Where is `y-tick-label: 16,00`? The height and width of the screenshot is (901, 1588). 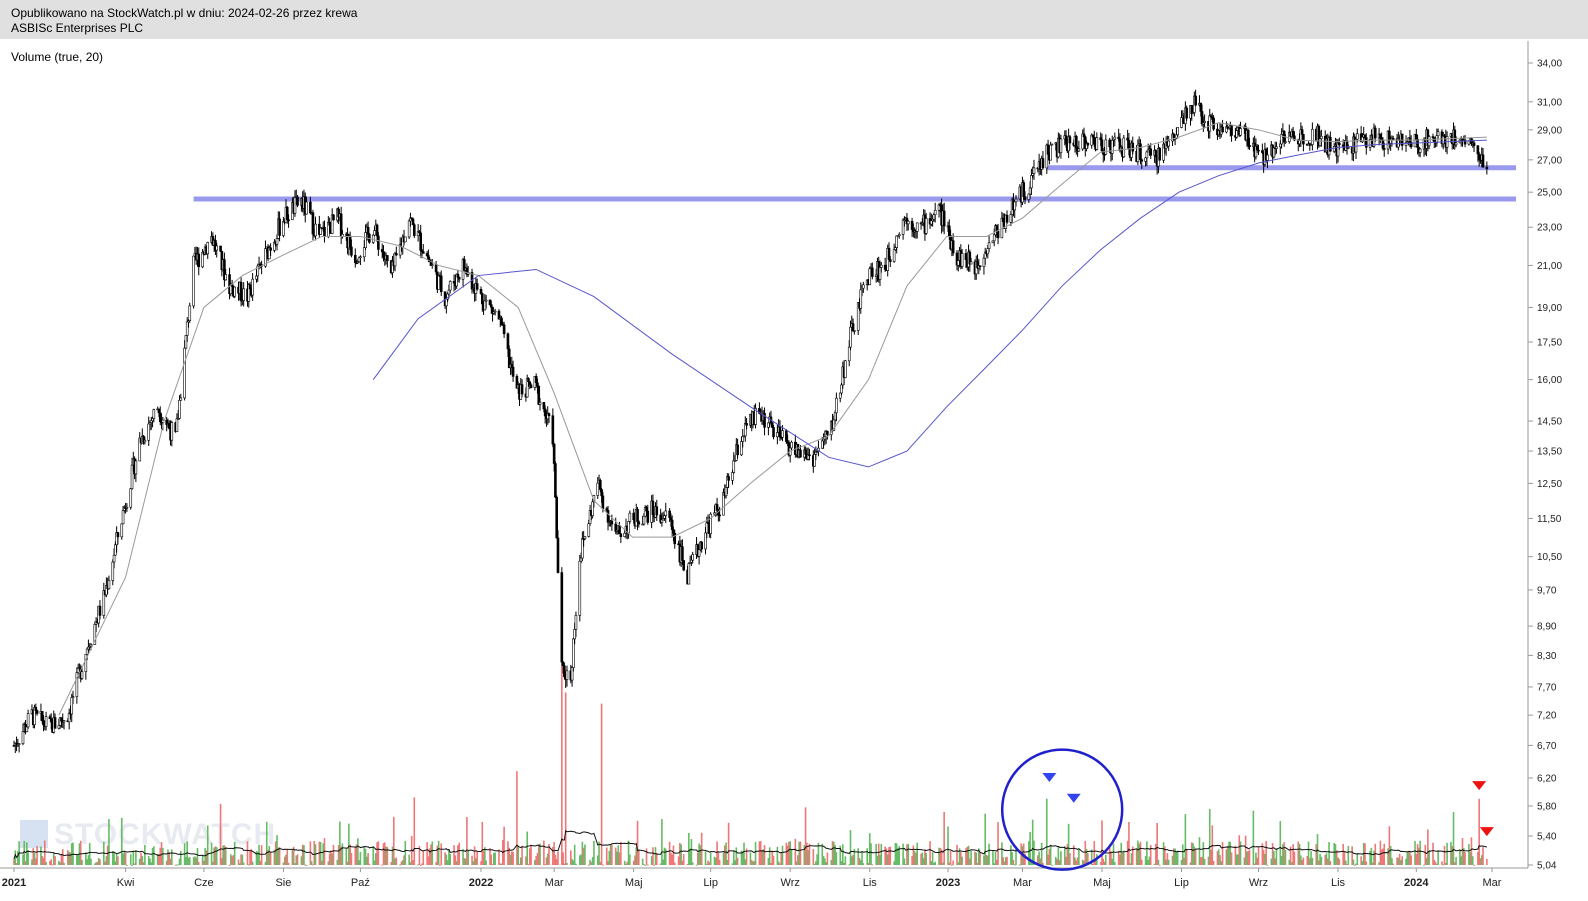
y-tick-label: 16,00 is located at coordinates (1549, 380).